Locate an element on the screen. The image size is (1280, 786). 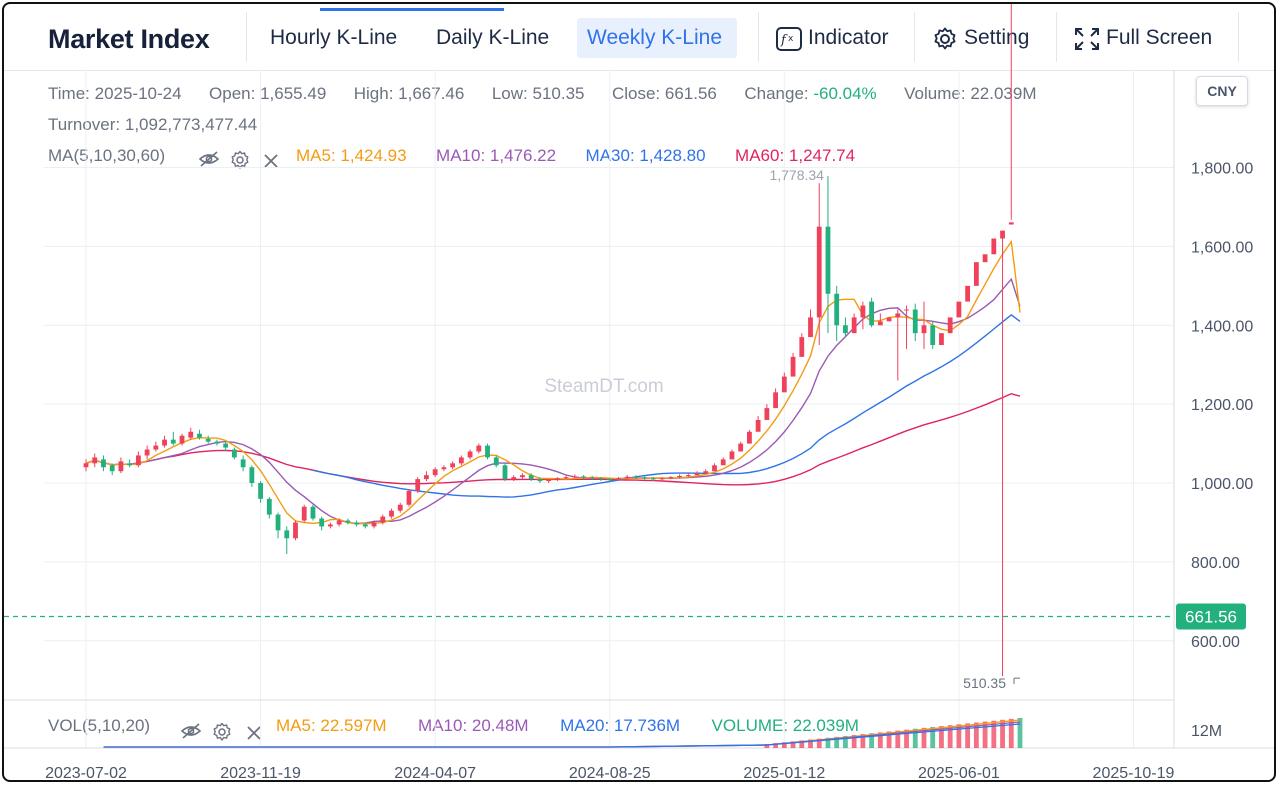
gear-icon is located at coordinates (222, 732).